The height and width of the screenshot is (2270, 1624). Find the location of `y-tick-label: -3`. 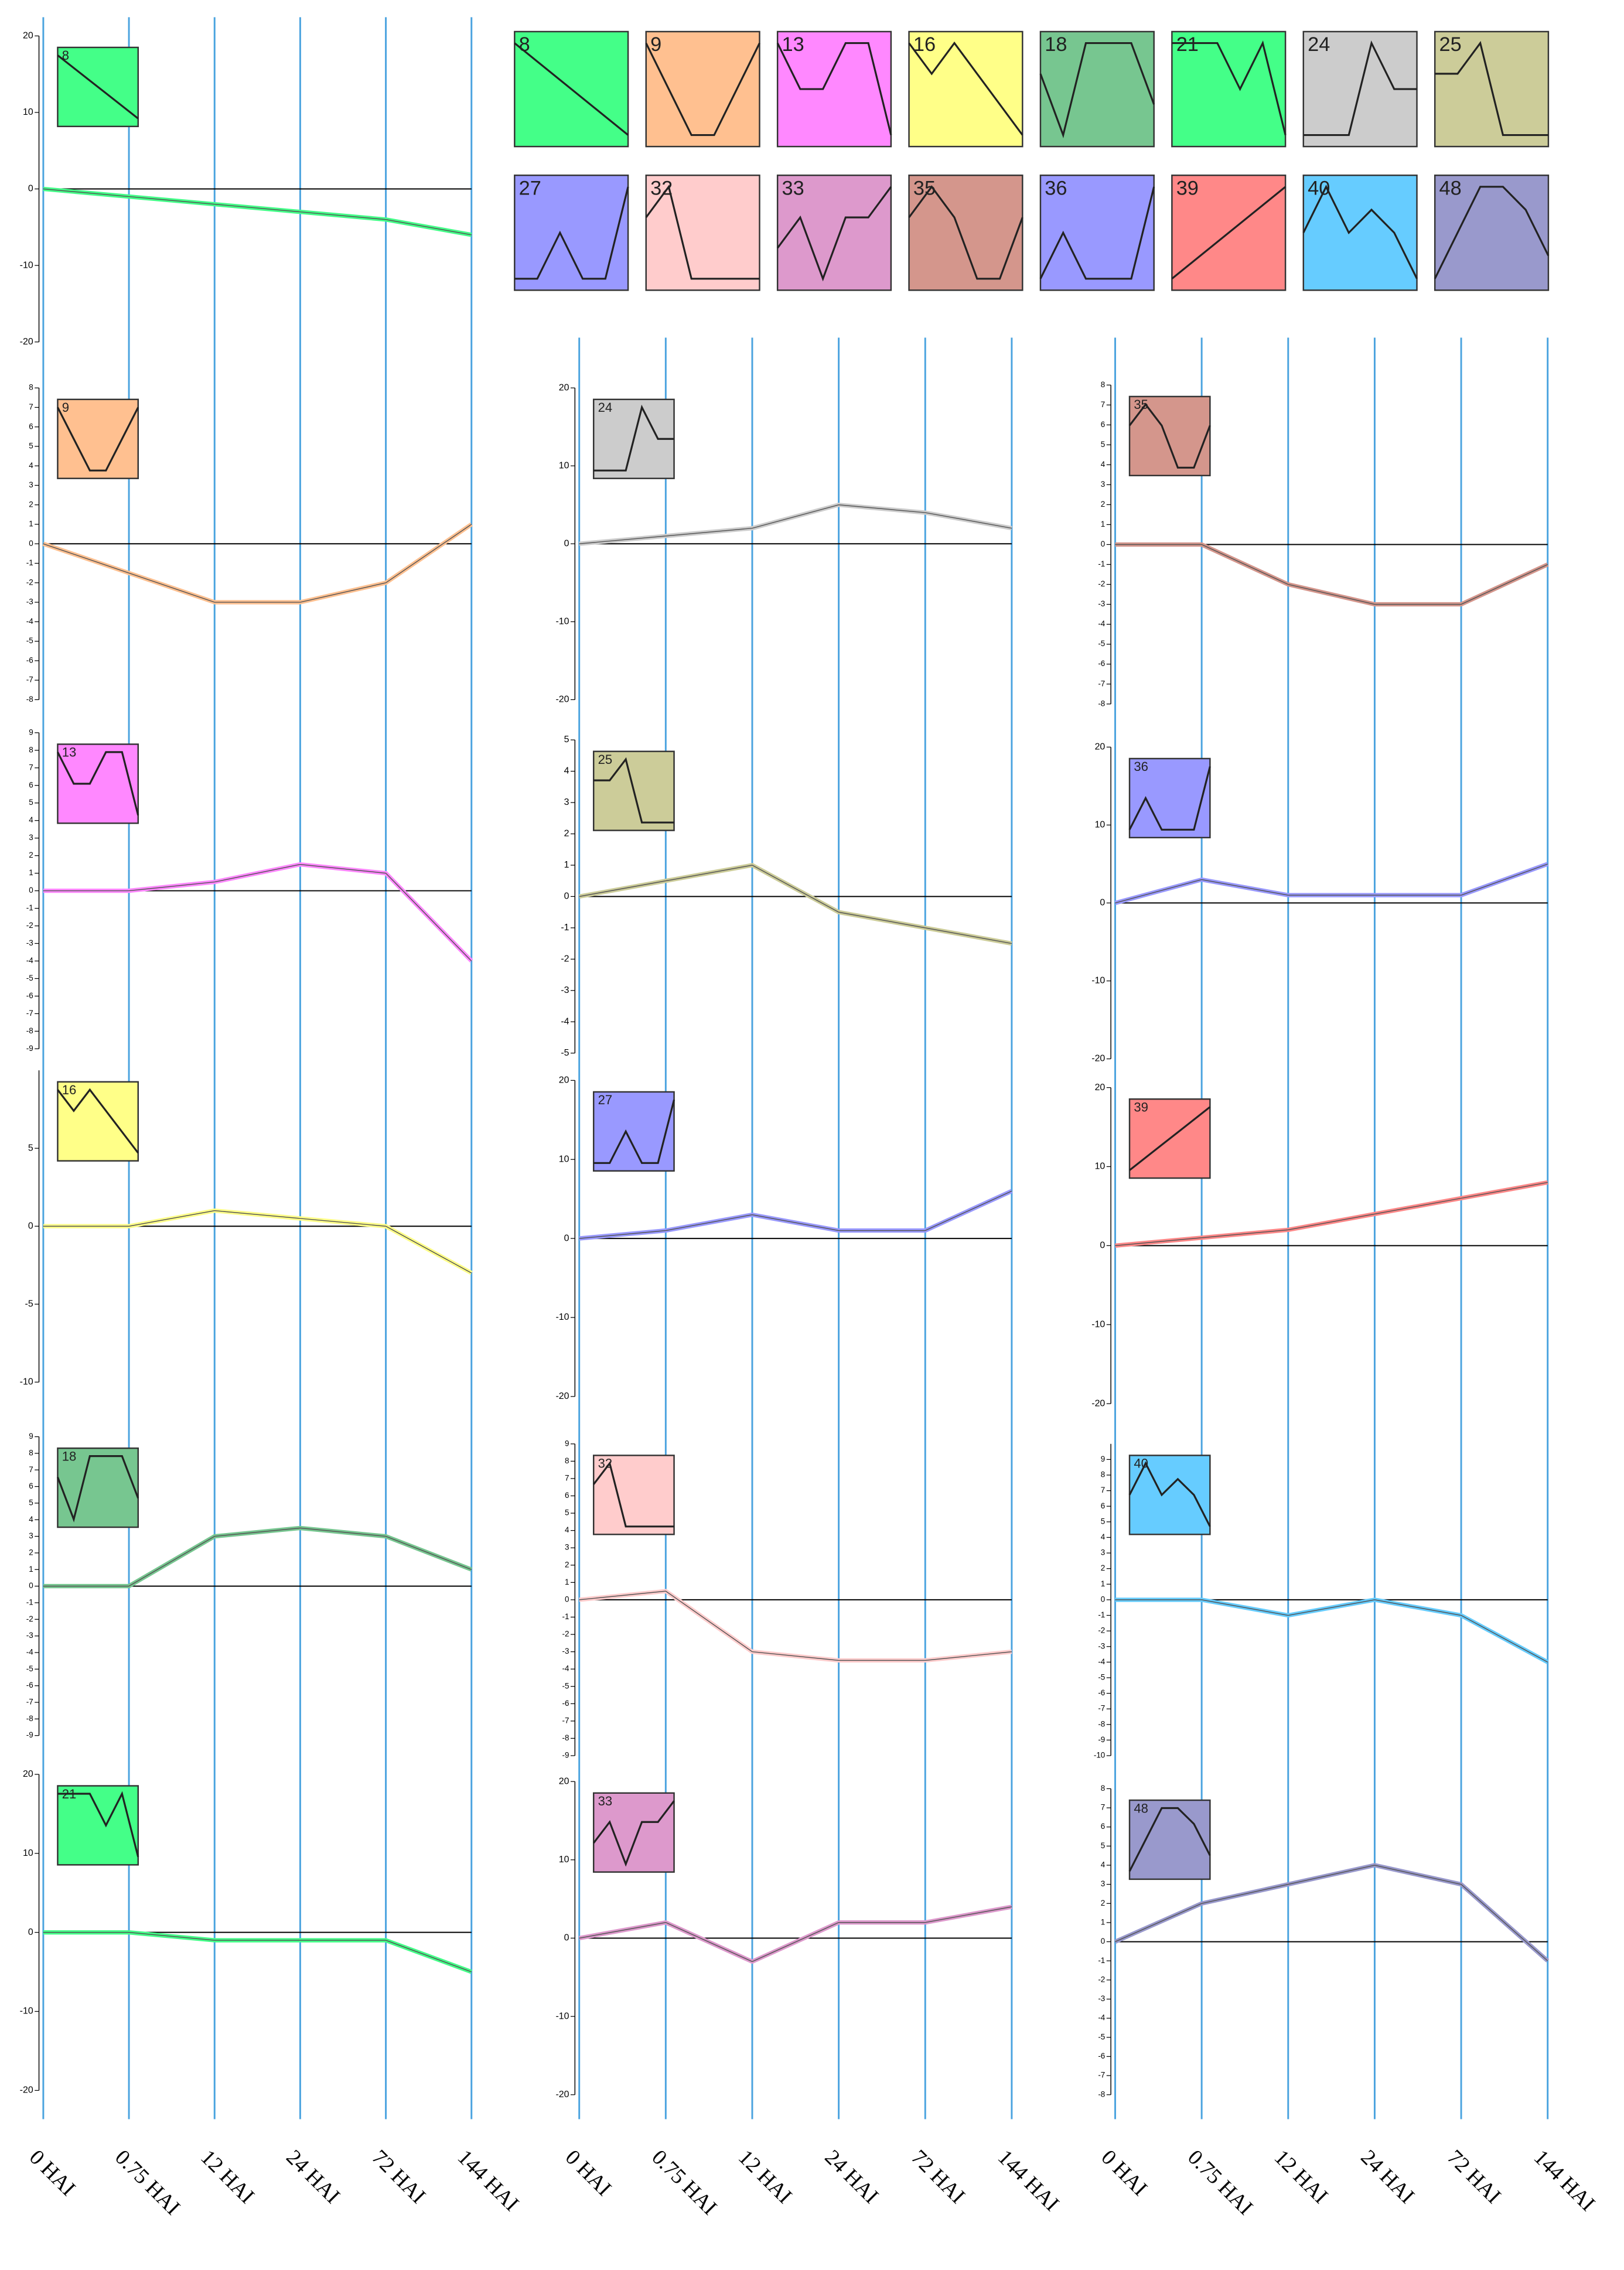

y-tick-label: -3 is located at coordinates (565, 1651).